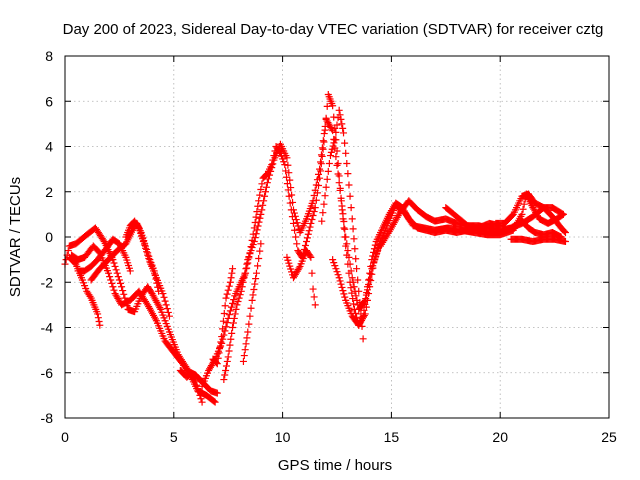  I want to click on x-tick-label: 25, so click(609, 437).